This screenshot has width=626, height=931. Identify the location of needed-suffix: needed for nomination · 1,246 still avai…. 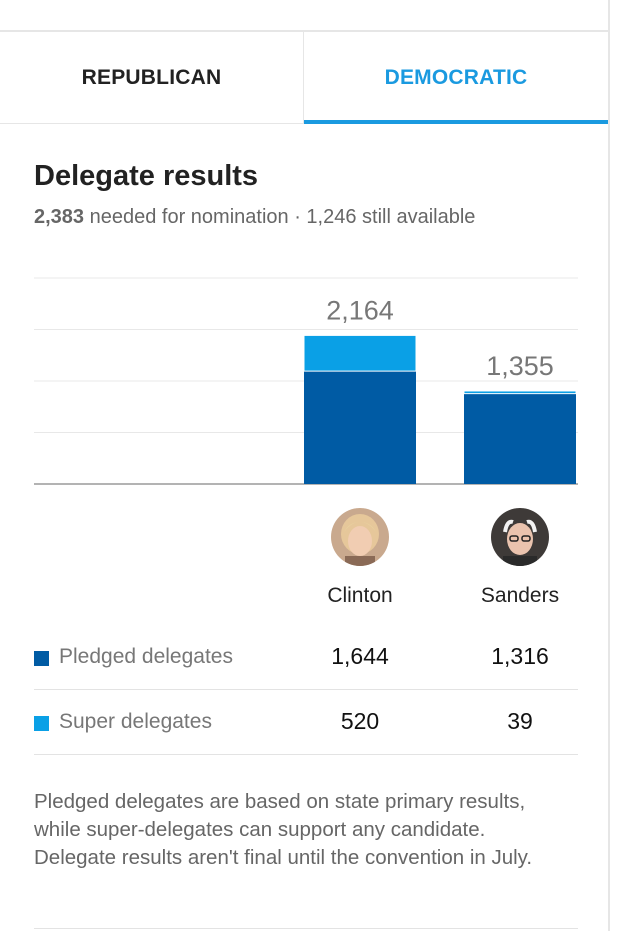
(280, 217).